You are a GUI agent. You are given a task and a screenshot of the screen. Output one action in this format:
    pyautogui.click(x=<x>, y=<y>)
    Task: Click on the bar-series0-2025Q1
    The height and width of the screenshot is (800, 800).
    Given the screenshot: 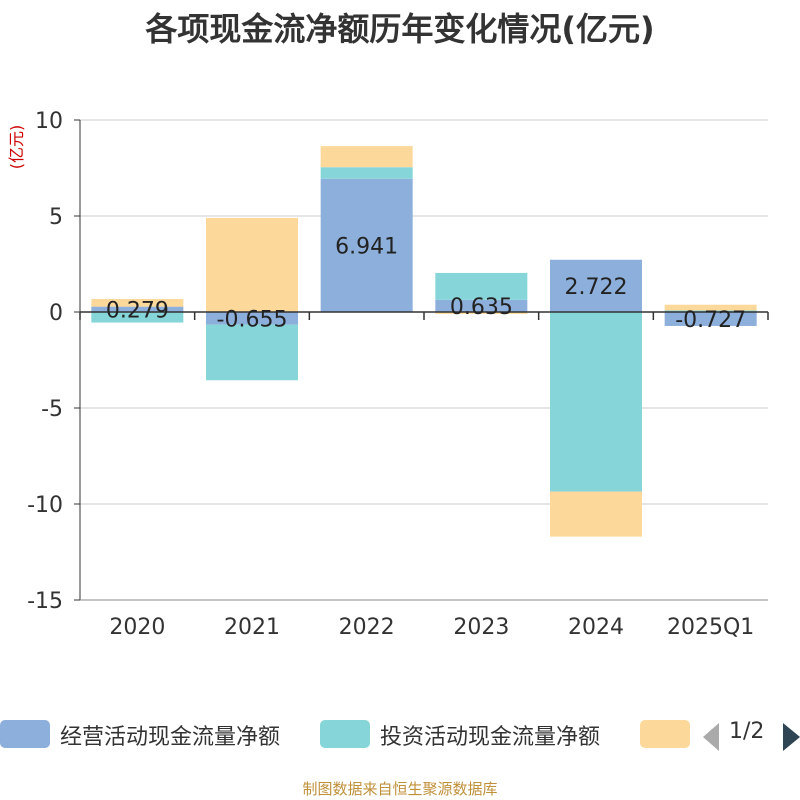 What is the action you would take?
    pyautogui.click(x=710, y=319)
    